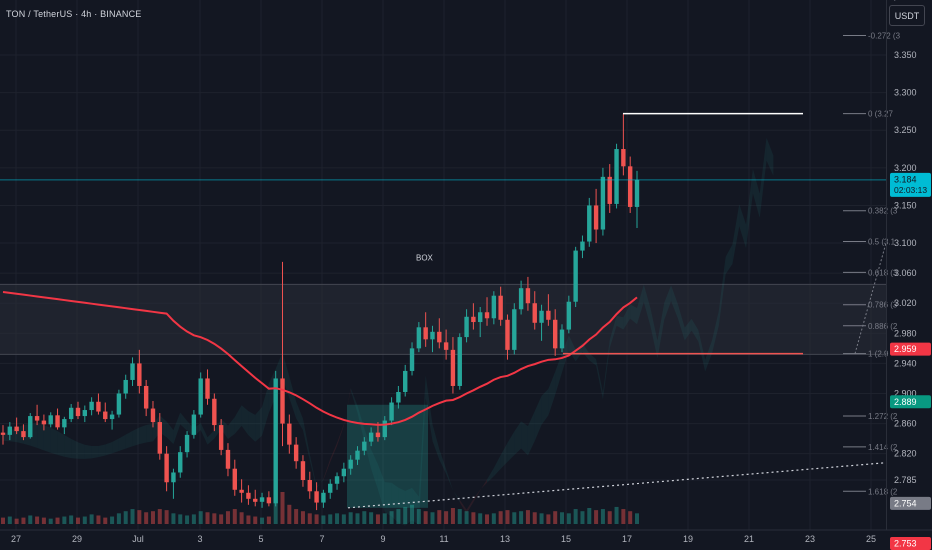 Image resolution: width=932 pixels, height=550 pixels. What do you see at coordinates (907, 15) in the screenshot?
I see `currency-button: USDT` at bounding box center [907, 15].